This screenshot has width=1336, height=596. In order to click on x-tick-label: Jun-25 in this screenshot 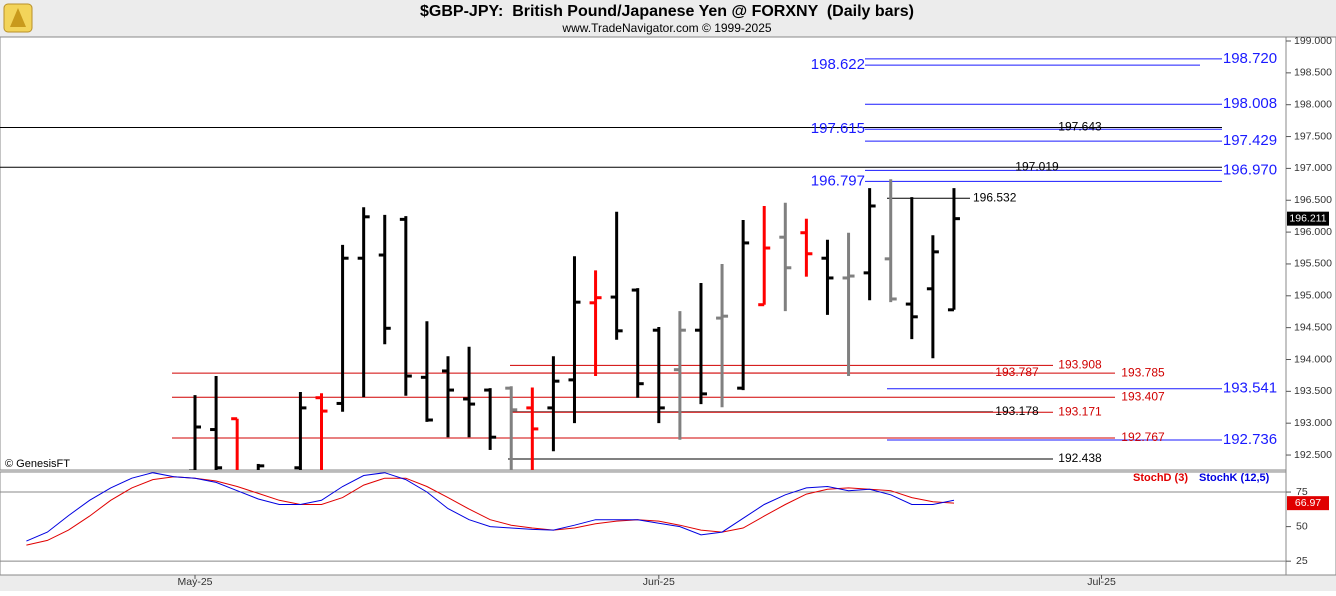, I will do `click(659, 582)`.